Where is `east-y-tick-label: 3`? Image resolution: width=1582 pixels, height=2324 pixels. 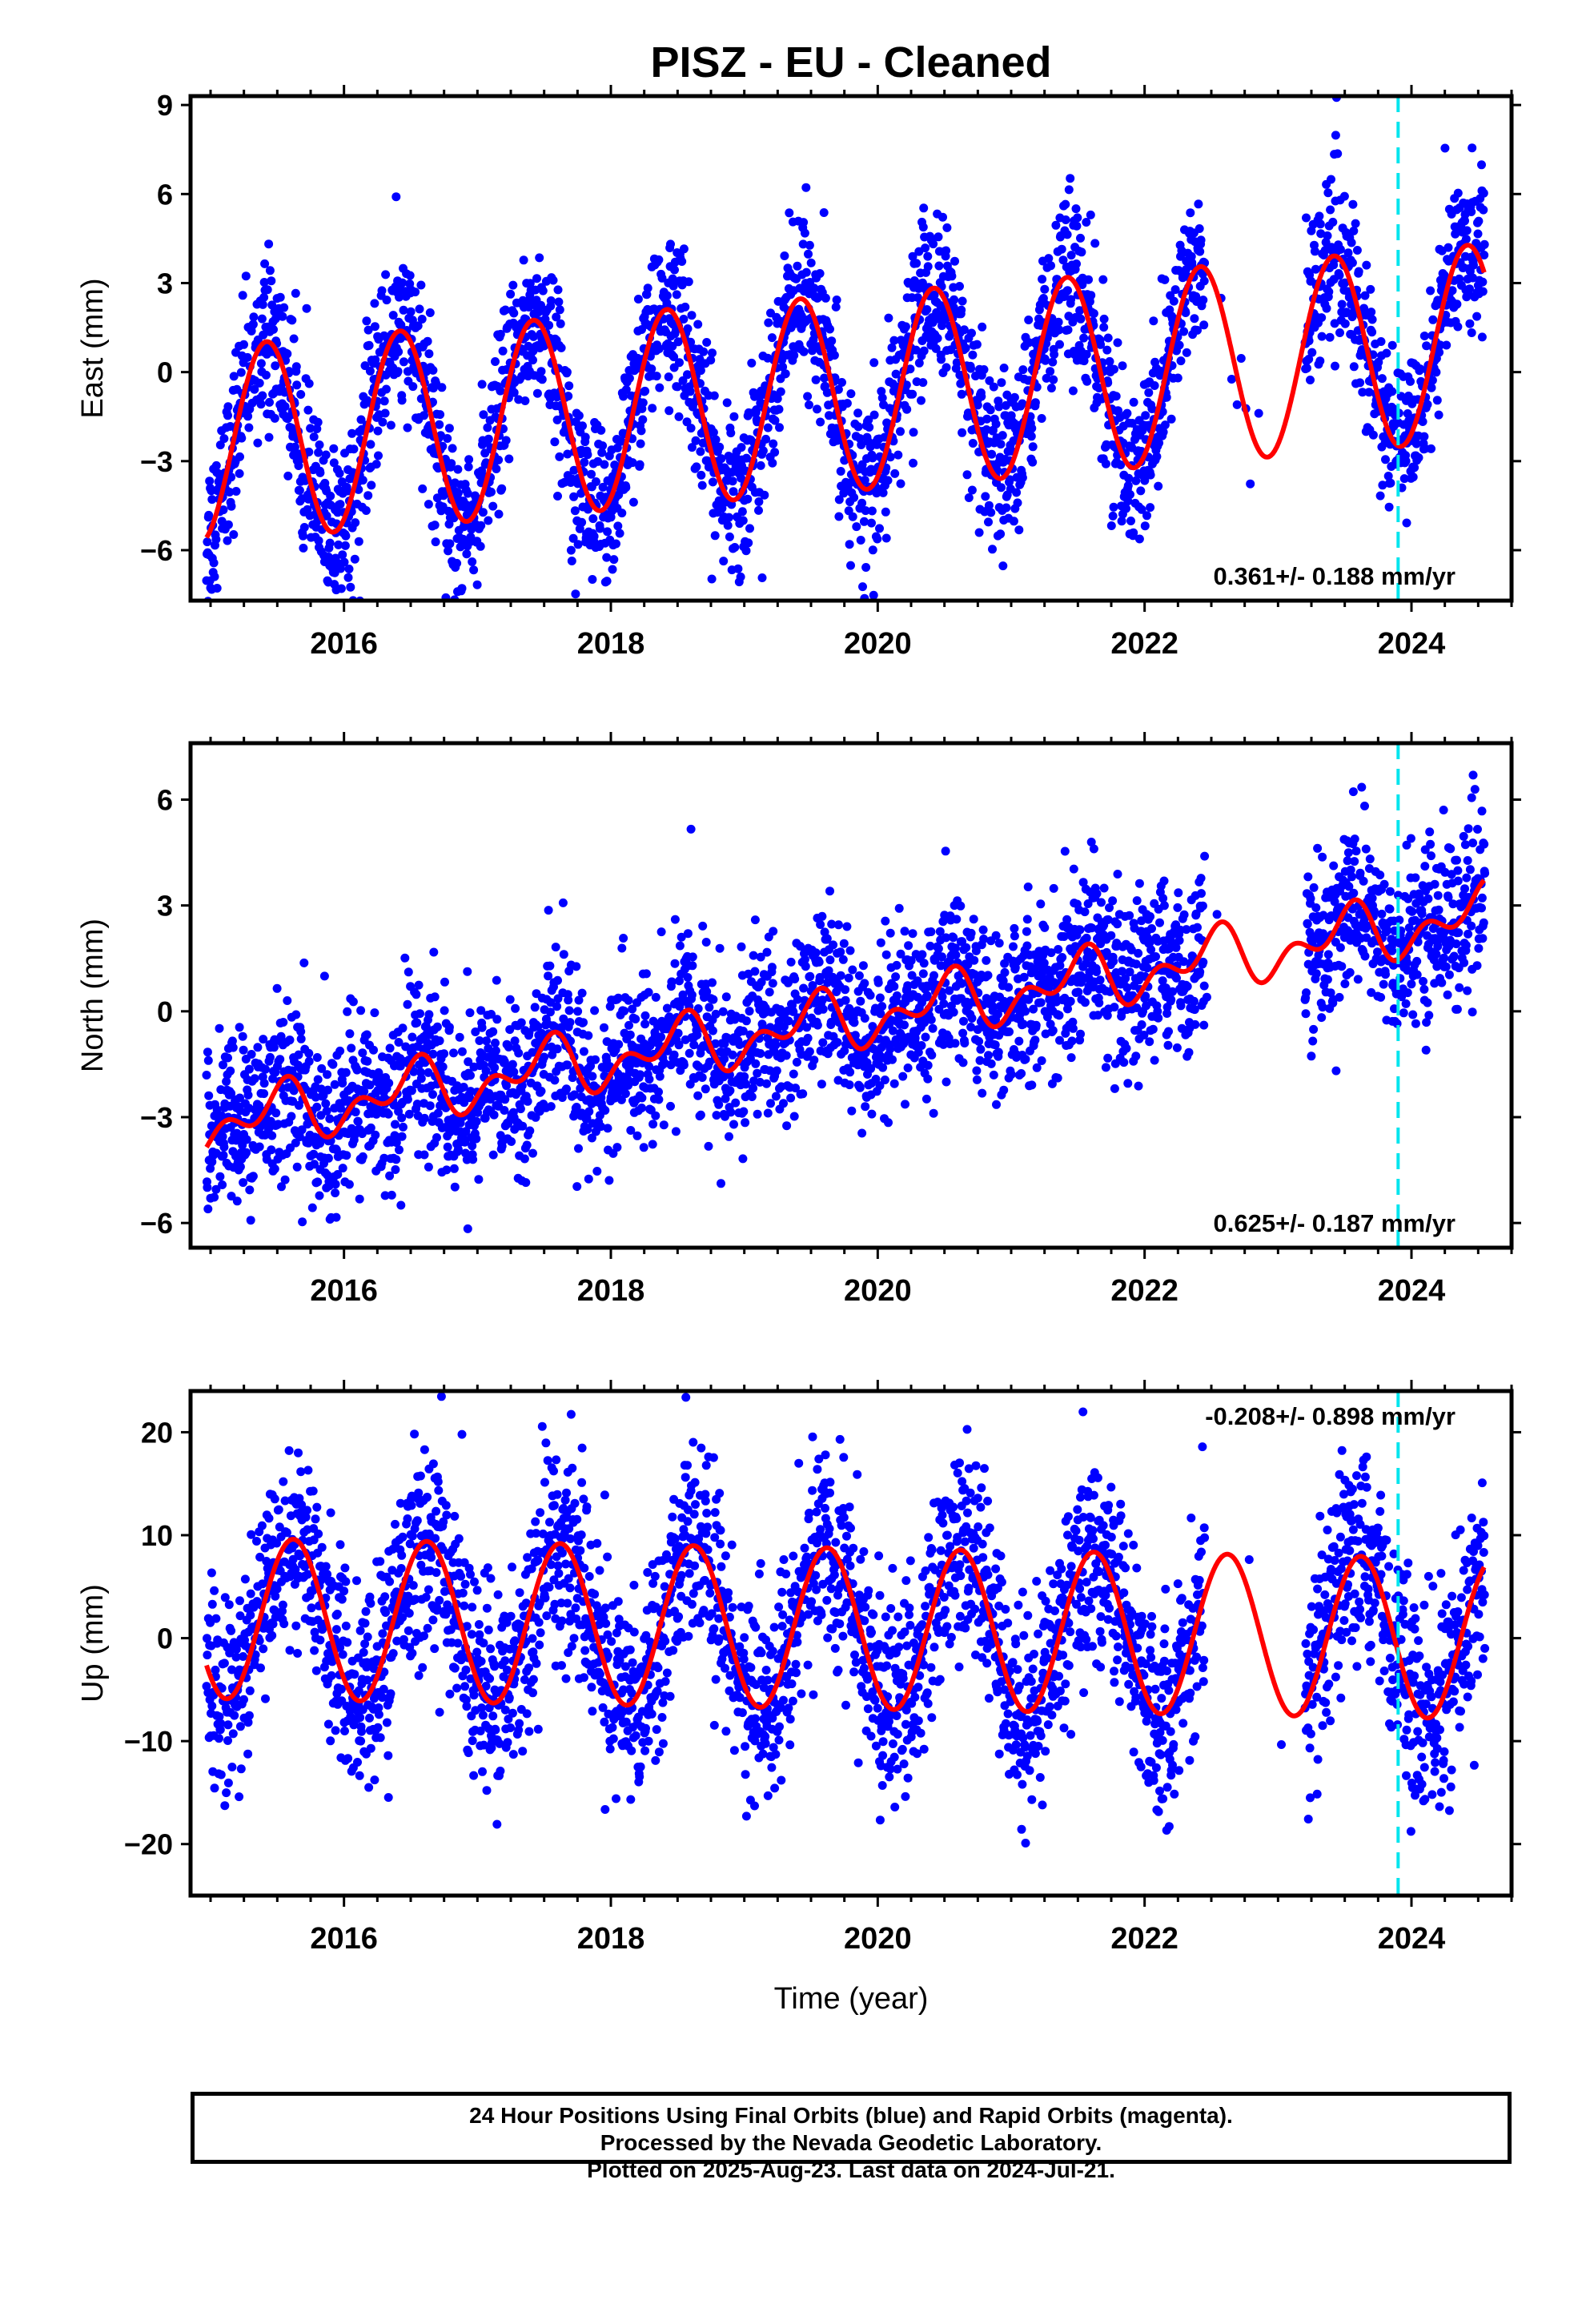 east-y-tick-label: 3 is located at coordinates (165, 283).